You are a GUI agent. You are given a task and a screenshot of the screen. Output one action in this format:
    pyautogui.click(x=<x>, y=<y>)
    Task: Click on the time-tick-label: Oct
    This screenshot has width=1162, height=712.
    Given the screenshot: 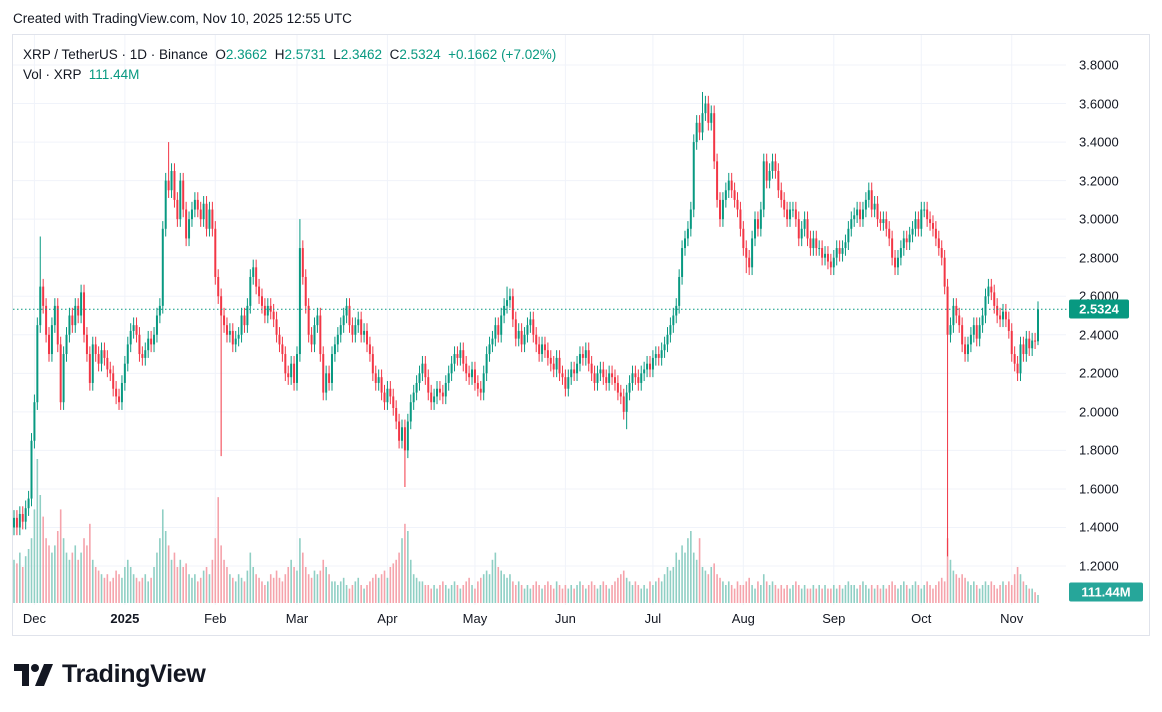 What is the action you would take?
    pyautogui.click(x=921, y=618)
    